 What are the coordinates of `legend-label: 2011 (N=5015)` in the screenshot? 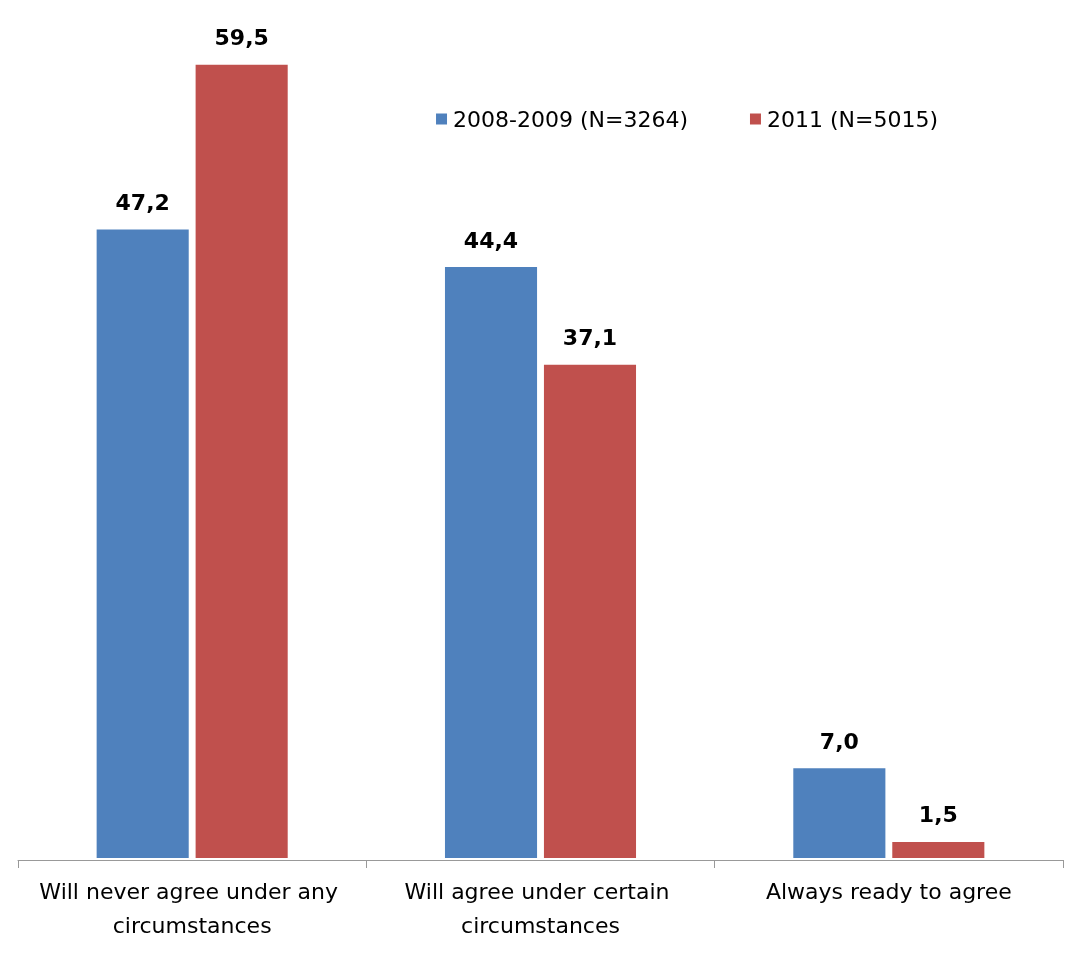 It's located at (852, 119).